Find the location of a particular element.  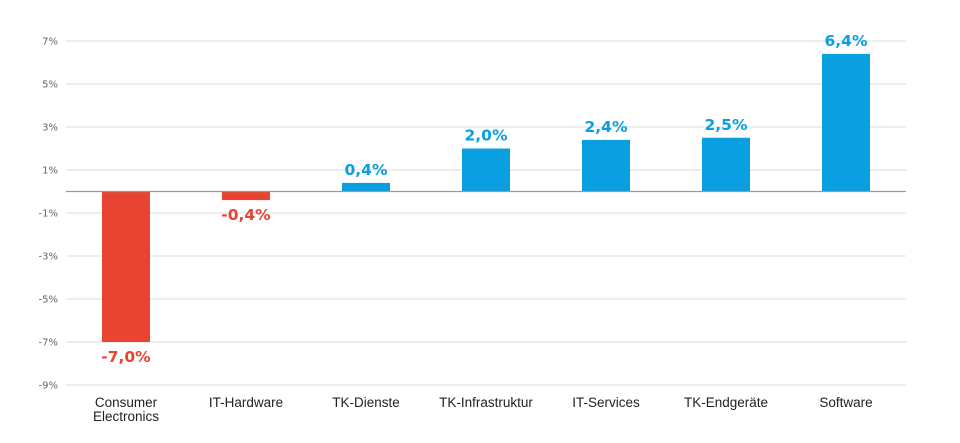

data-label: 2,5% is located at coordinates (726, 125).